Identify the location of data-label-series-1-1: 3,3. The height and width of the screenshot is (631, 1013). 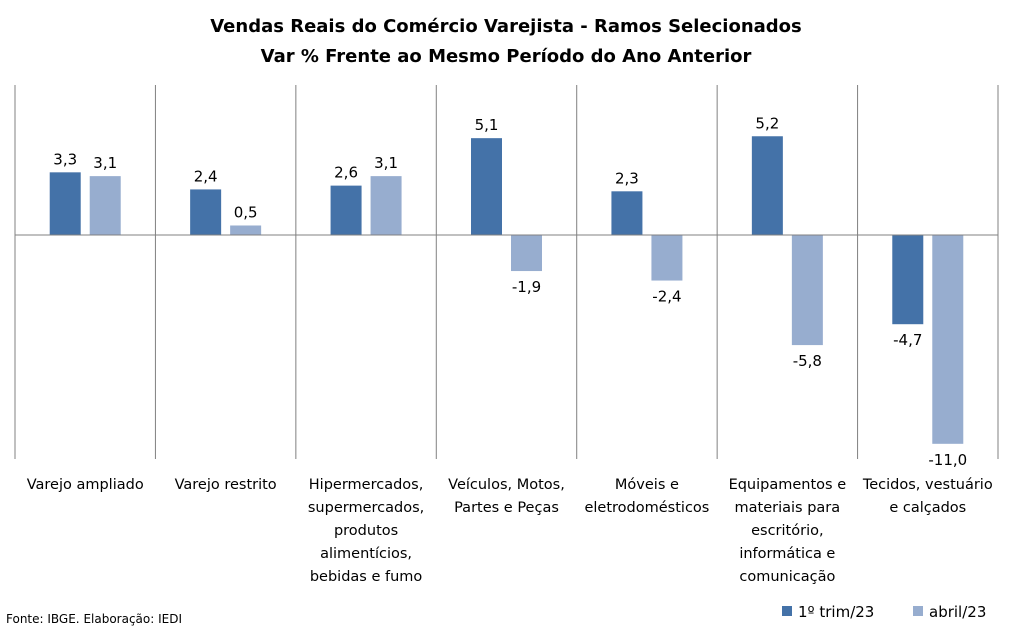
(65, 159).